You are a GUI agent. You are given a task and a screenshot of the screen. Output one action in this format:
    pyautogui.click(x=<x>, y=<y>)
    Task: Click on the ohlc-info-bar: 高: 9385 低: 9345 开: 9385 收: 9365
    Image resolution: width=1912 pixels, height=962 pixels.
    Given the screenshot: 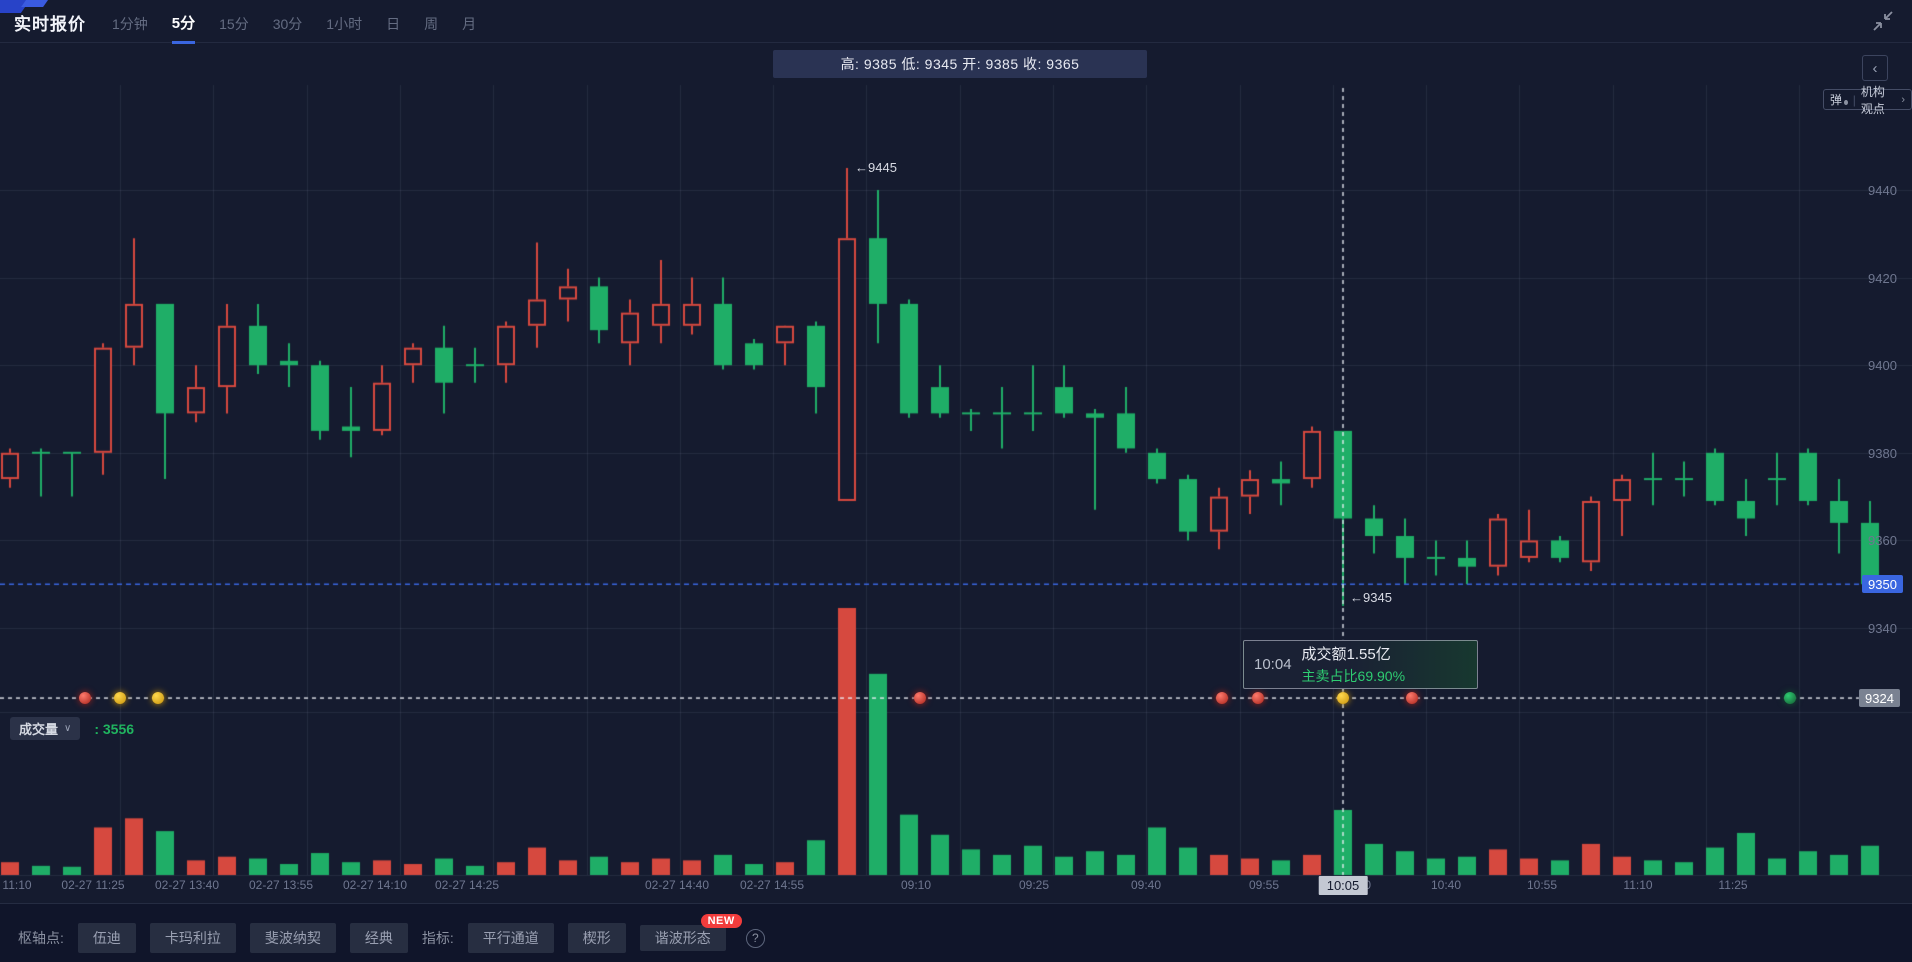 What is the action you would take?
    pyautogui.click(x=960, y=64)
    